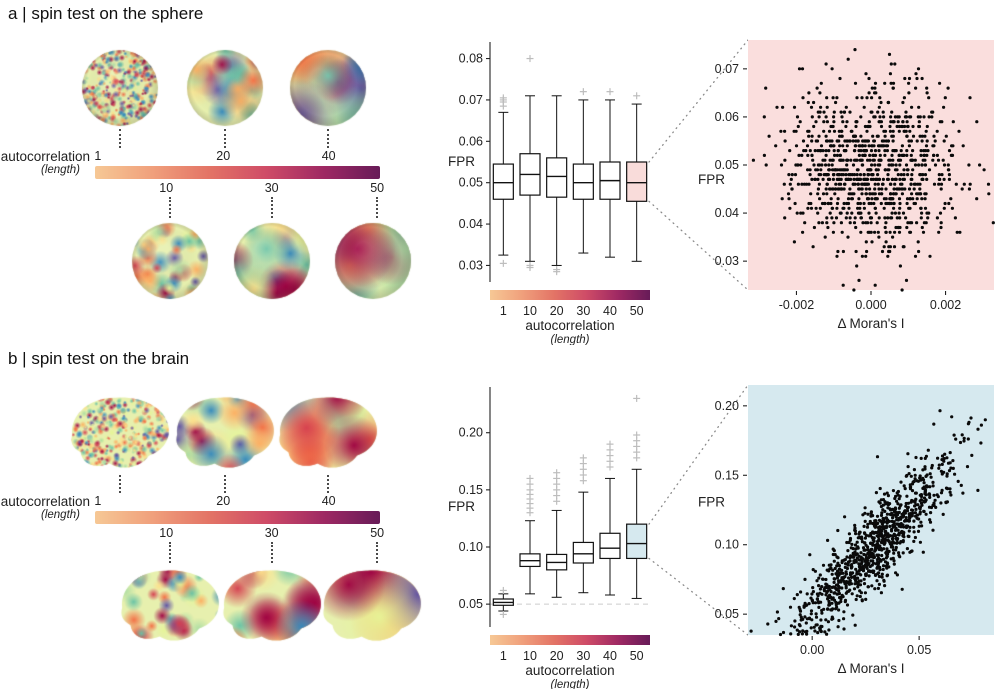 This screenshot has width=1000, height=689. Describe the element at coordinates (610, 656) in the screenshot. I see `svg-text: 40` at that location.